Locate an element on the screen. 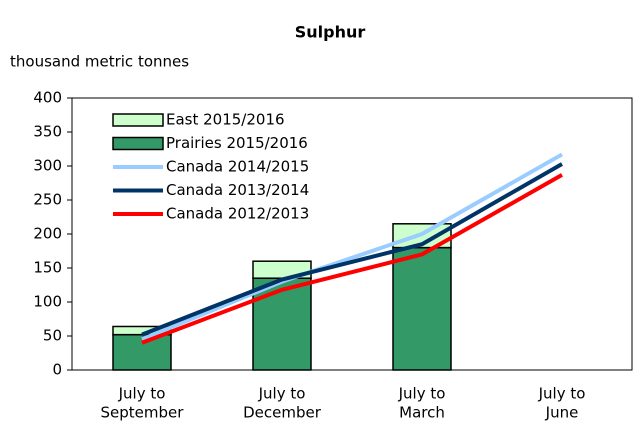 The height and width of the screenshot is (424, 634). y-tick-label: 100 is located at coordinates (47, 302).